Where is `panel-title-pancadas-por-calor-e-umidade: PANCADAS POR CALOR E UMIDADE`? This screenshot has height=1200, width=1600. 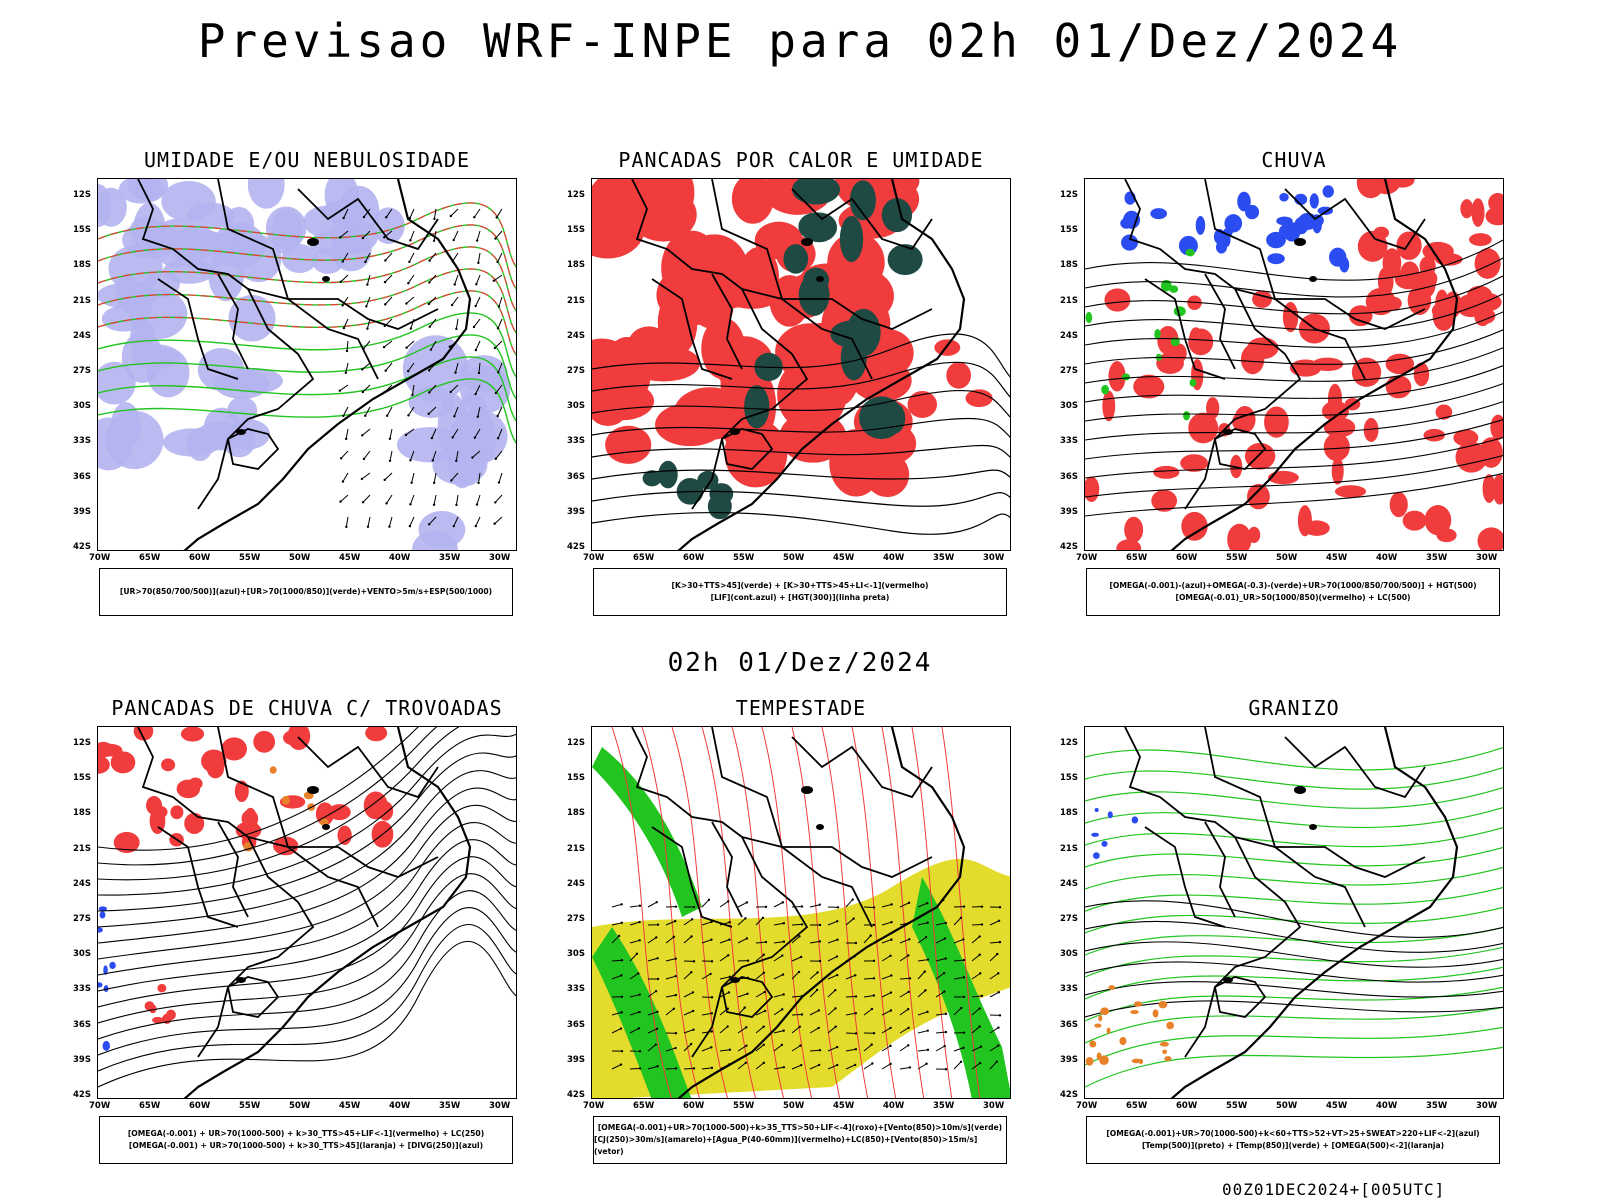 panel-title-pancadas-por-calor-e-umidade: PANCADAS POR CALOR E UMIDADE is located at coordinates (801, 160).